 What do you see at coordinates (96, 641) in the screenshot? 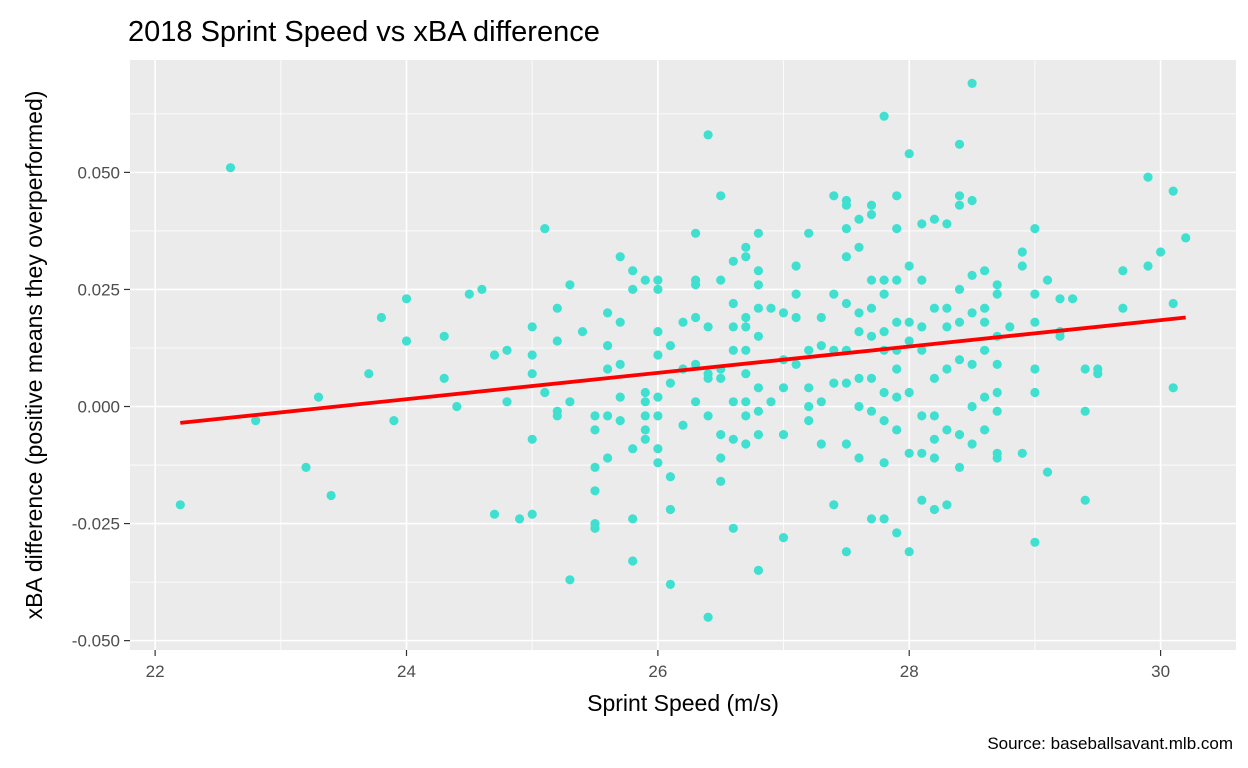
I see `y-tick-label: -0.050` at bounding box center [96, 641].